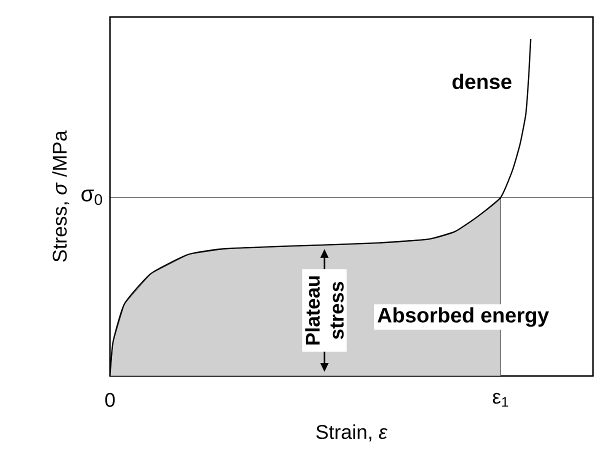  I want to click on y-axis-title: Stress, σ /MPa, so click(61, 196).